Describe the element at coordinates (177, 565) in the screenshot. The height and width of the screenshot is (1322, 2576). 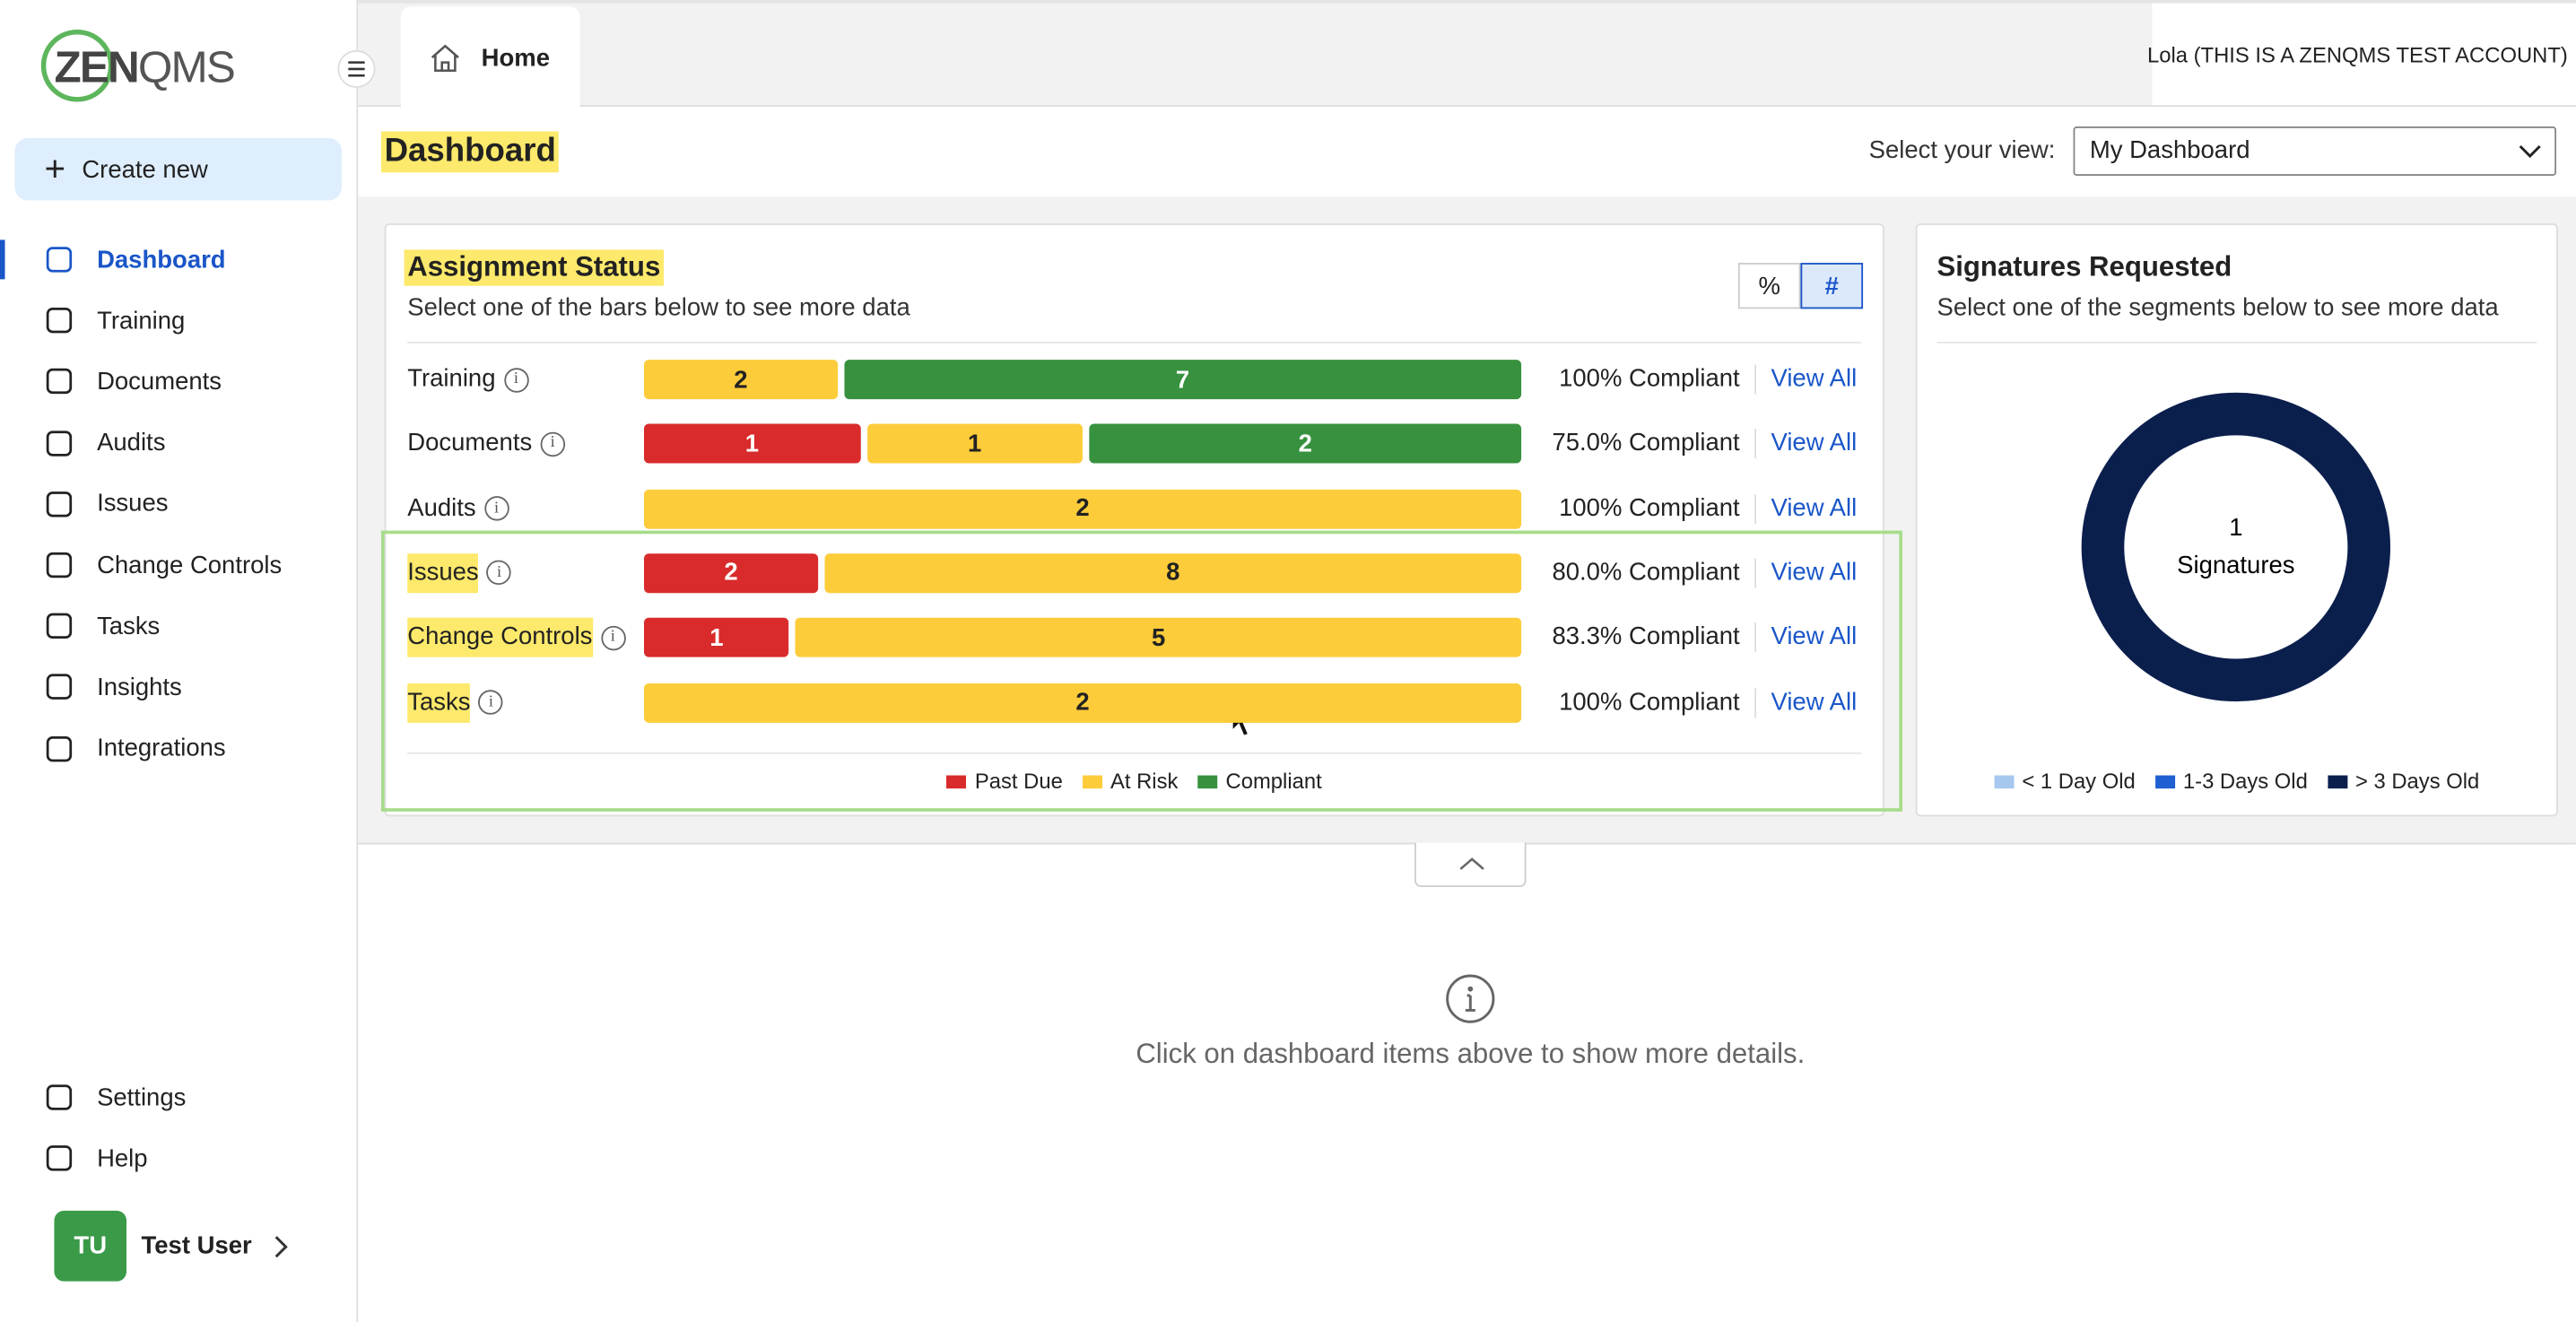
I see `nav-item: Change Controls` at that location.